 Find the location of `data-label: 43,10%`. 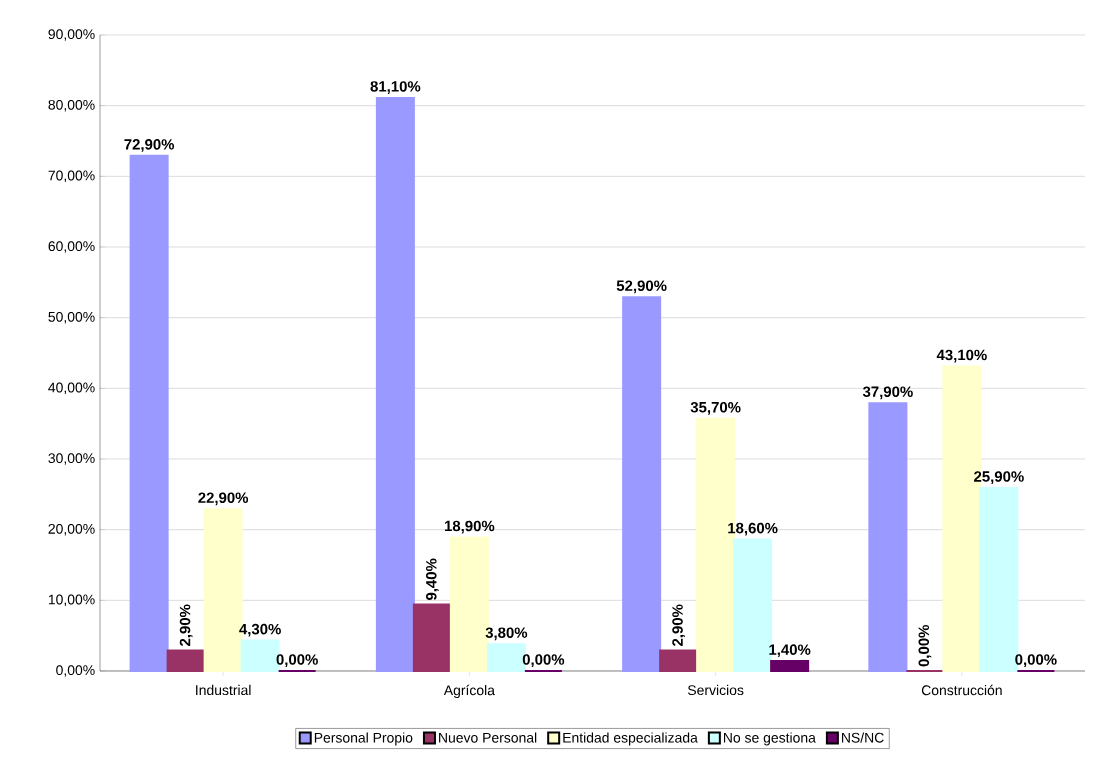

data-label: 43,10% is located at coordinates (961, 356).